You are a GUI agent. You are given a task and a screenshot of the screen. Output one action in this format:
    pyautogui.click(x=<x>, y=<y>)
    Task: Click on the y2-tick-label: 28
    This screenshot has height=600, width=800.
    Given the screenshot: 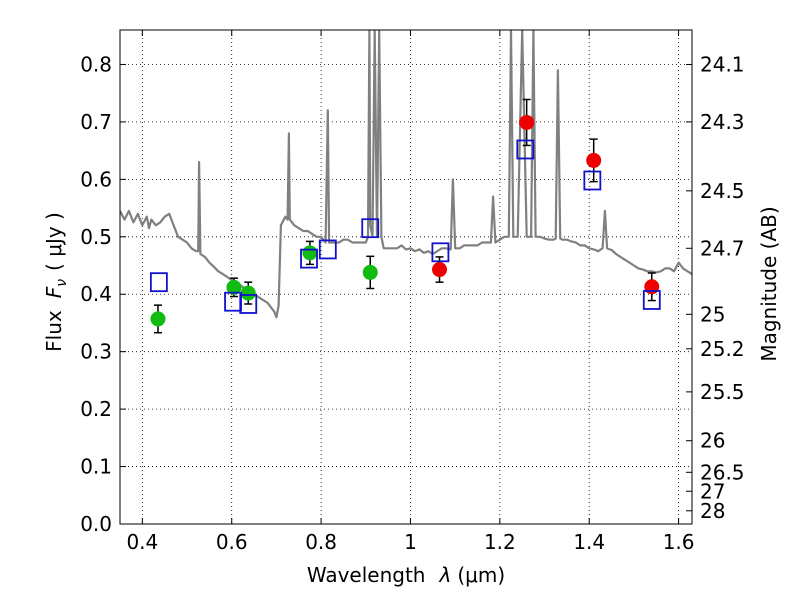 What is the action you would take?
    pyautogui.click(x=712, y=511)
    